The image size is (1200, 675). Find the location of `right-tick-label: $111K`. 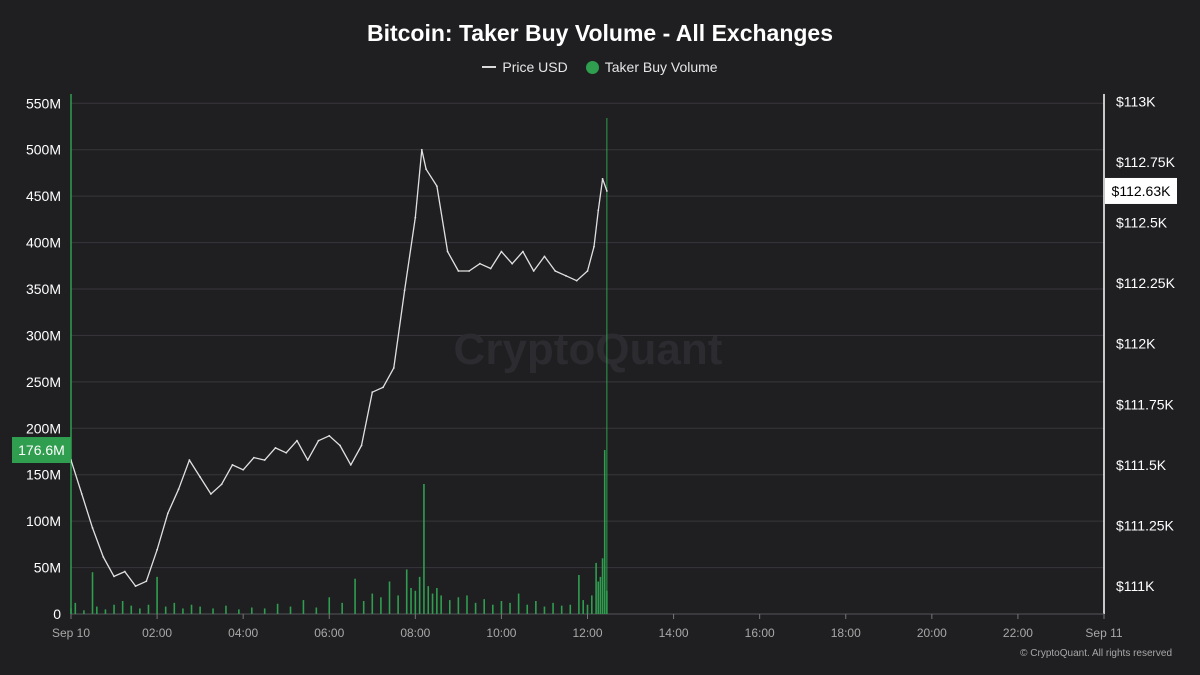

right-tick-label: $111K is located at coordinates (1135, 586).